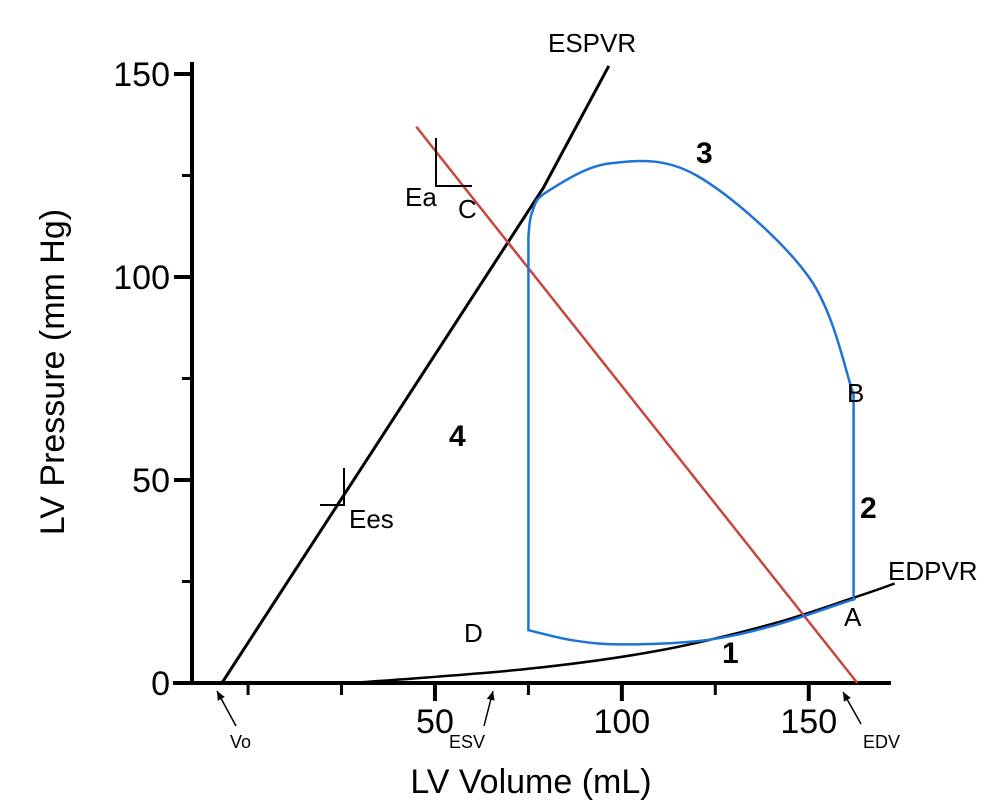 The width and height of the screenshot is (995, 808). I want to click on vo-label: Vo, so click(240, 742).